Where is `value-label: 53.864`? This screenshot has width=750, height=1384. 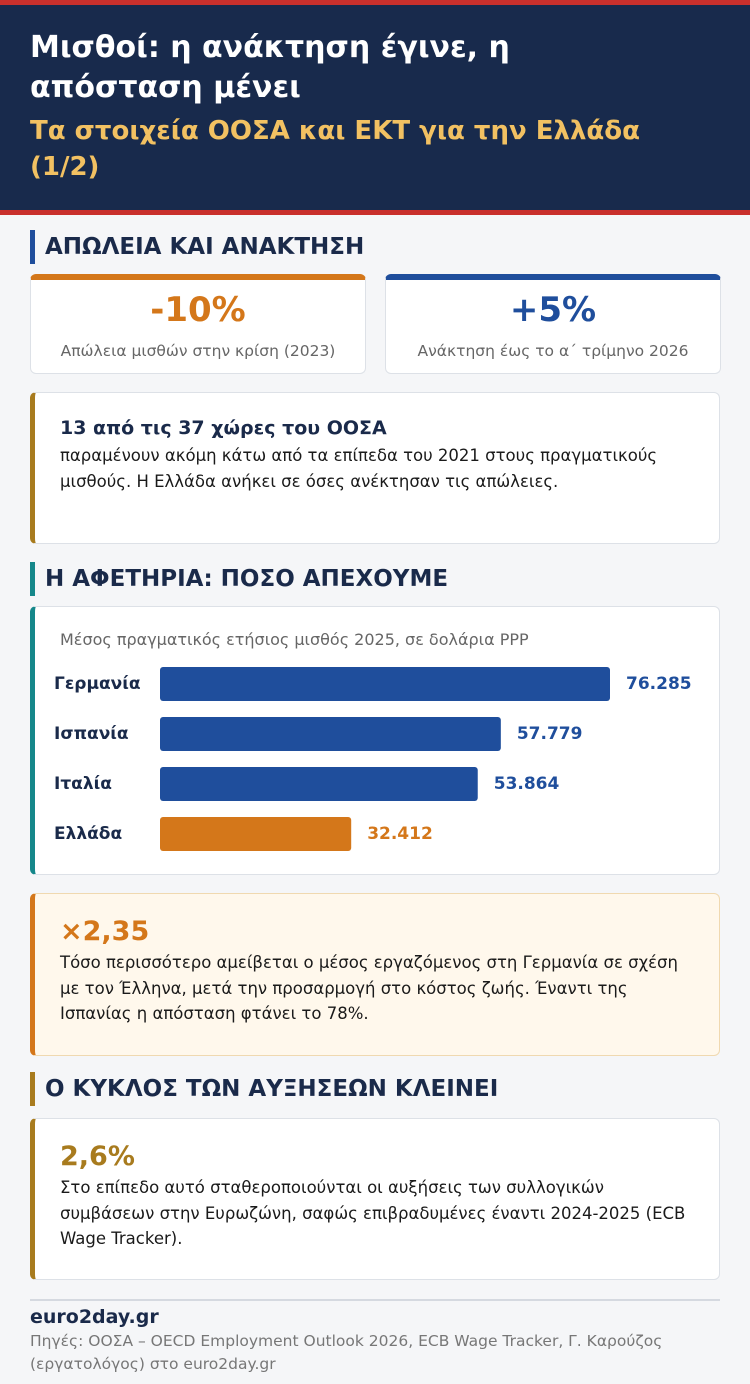
value-label: 53.864 is located at coordinates (527, 784).